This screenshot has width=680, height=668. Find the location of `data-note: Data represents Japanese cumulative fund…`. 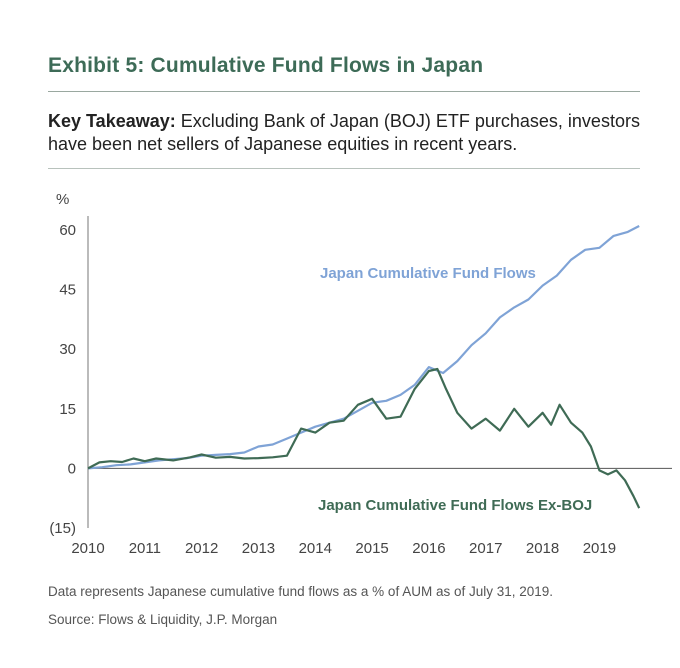

data-note: Data represents Japanese cumulative fund… is located at coordinates (301, 591).